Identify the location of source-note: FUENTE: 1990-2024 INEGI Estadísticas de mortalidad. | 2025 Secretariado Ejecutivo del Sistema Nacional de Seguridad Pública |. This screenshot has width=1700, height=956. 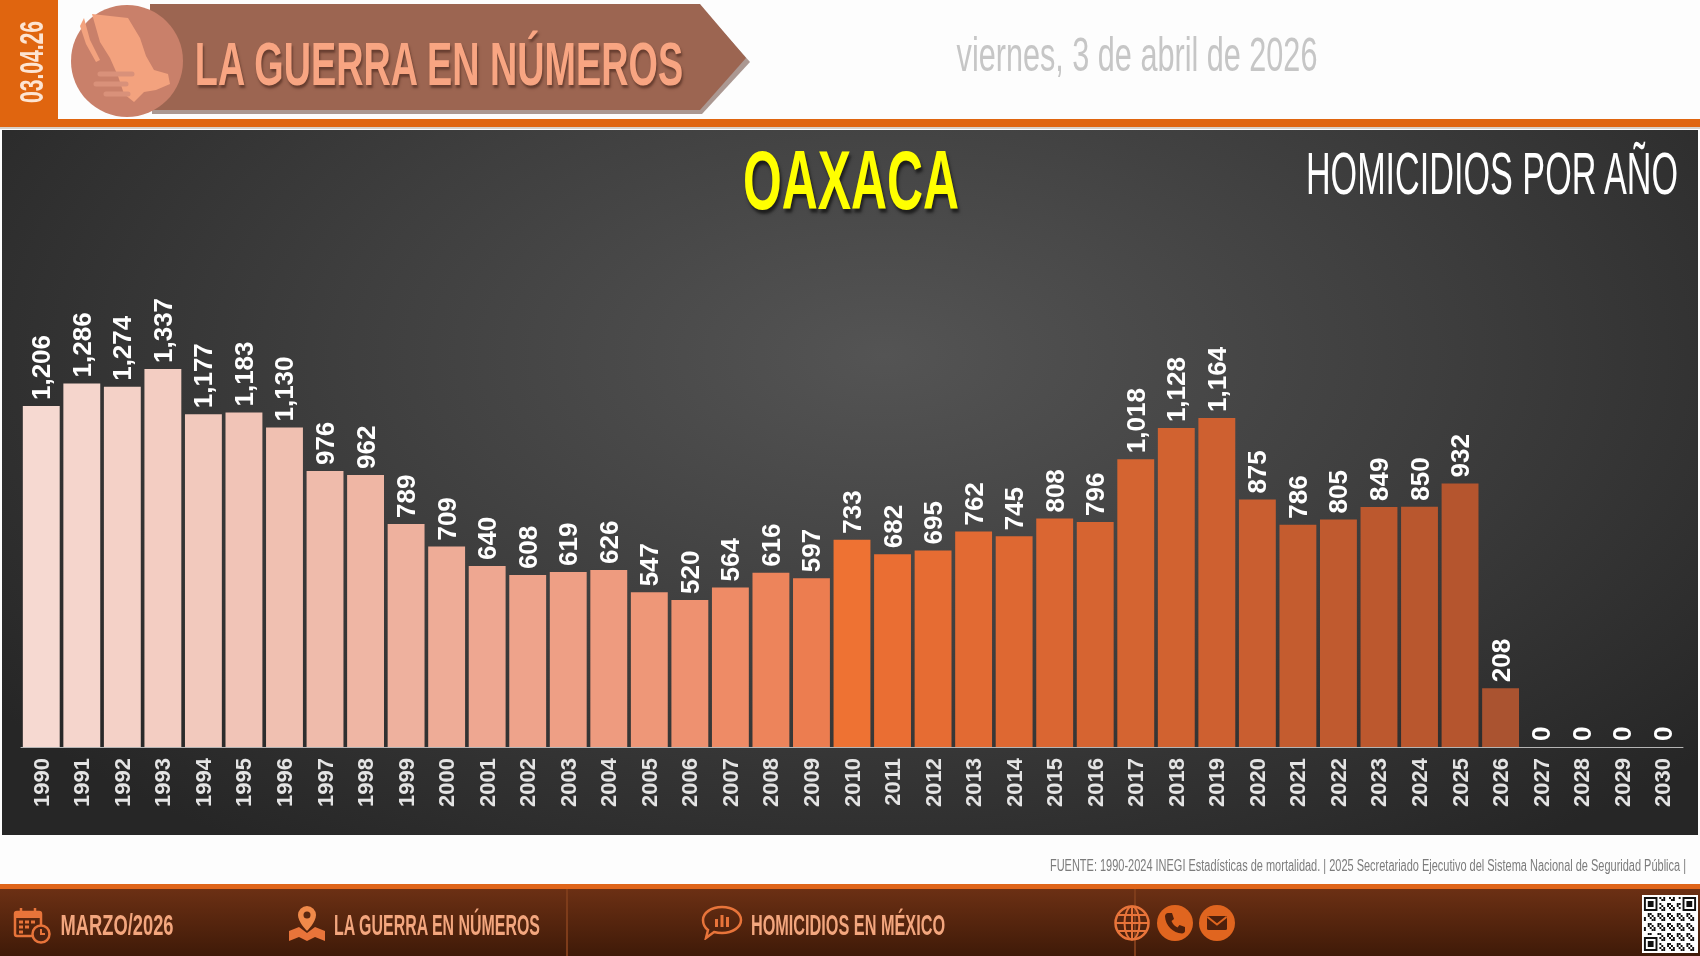
(1368, 865).